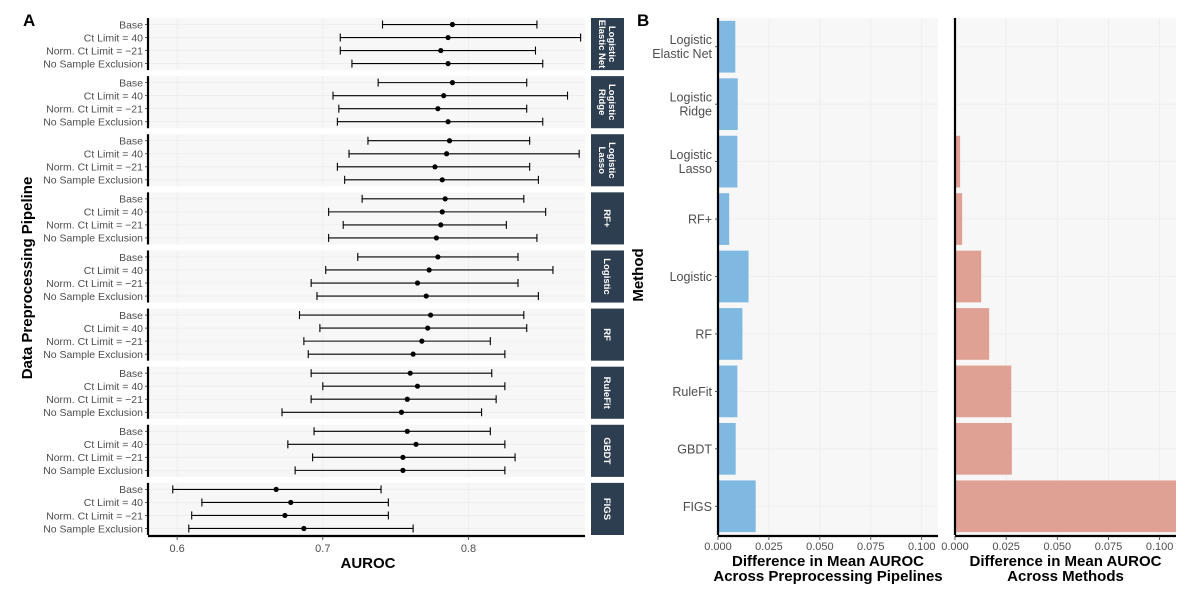 This screenshot has width=1199, height=599. I want to click on facet-strip-label-line: RF+, so click(606, 218).